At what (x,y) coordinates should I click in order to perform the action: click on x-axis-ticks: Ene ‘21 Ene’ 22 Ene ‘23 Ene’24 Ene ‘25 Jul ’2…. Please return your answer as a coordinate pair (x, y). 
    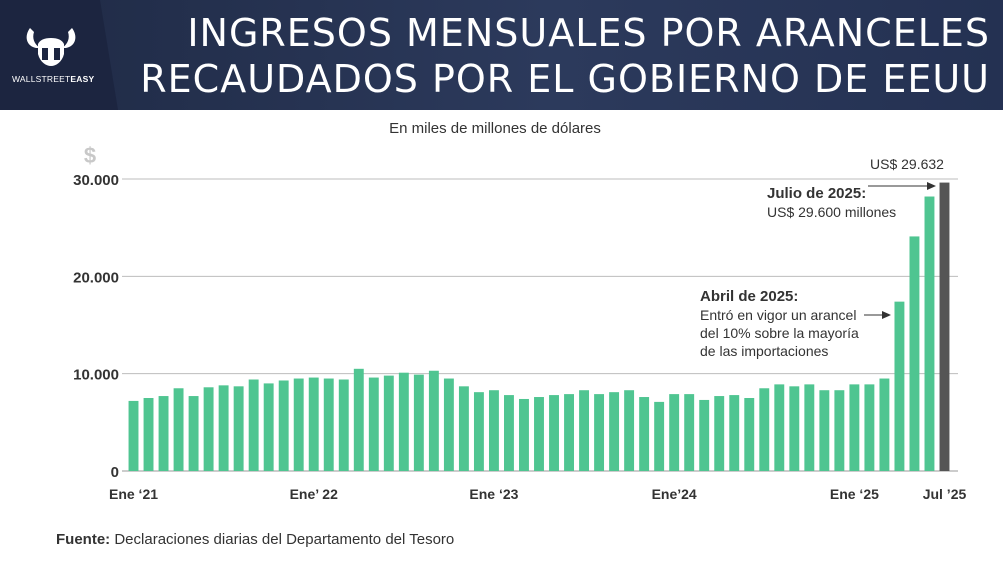
    Looking at the image, I should click on (537, 494).